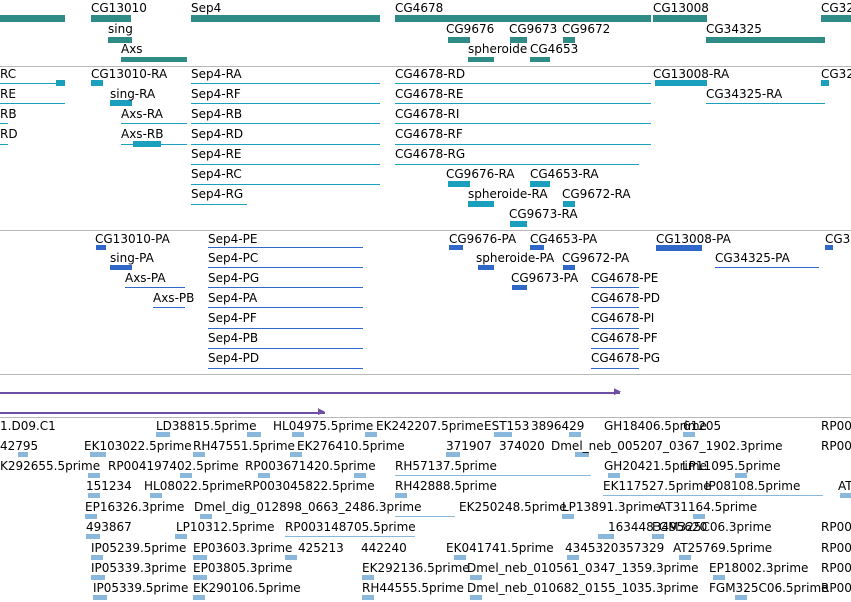 The width and height of the screenshot is (851, 602). I want to click on est-label: RH44555.5prime, so click(413, 588).